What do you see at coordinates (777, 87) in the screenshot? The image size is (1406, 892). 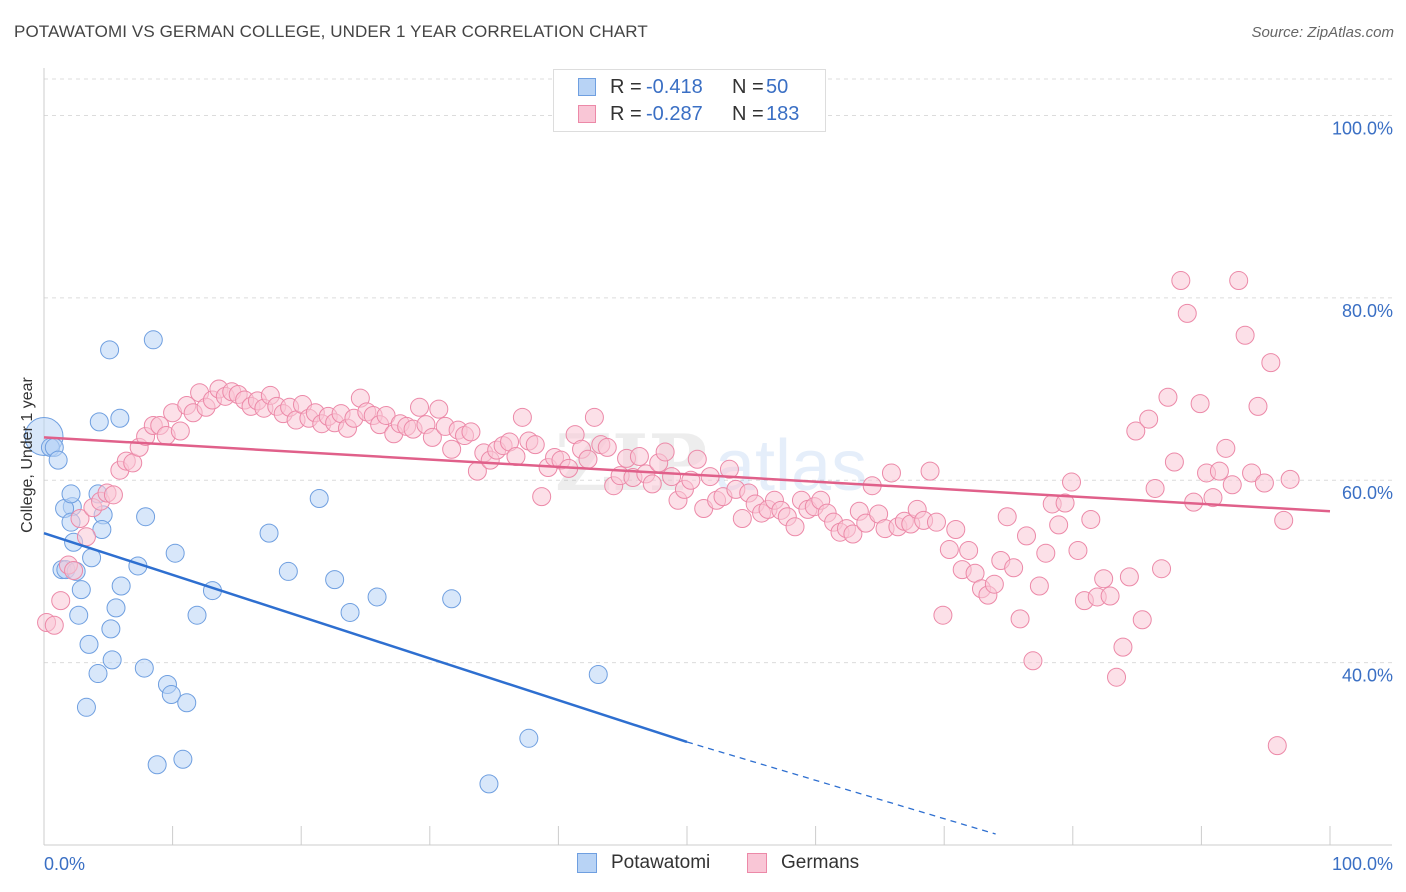 I see `legend-n-value: 50` at bounding box center [777, 87].